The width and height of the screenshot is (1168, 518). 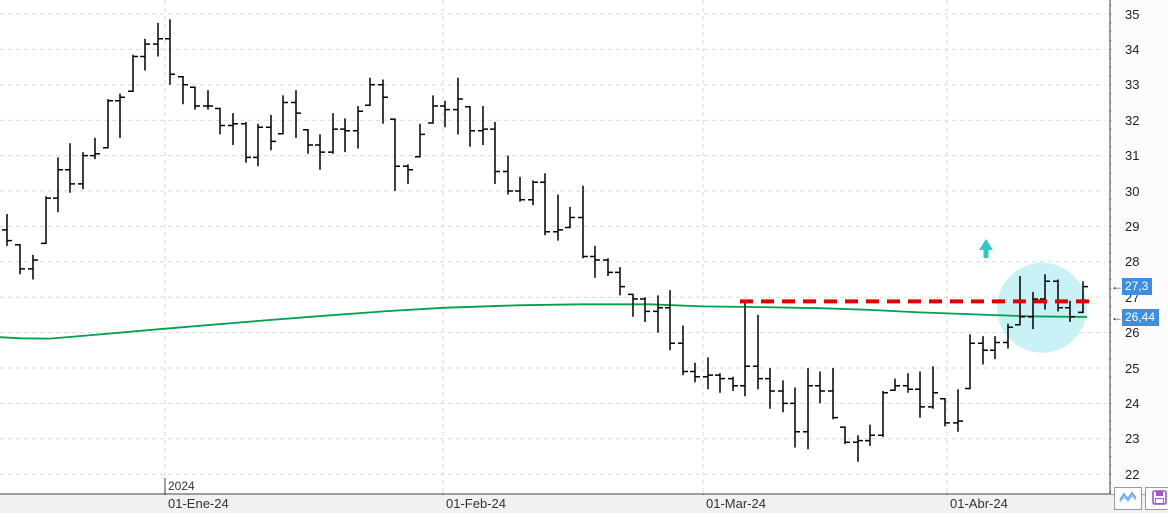 I want to click on y-axis-label: 28, so click(x=1132, y=262).